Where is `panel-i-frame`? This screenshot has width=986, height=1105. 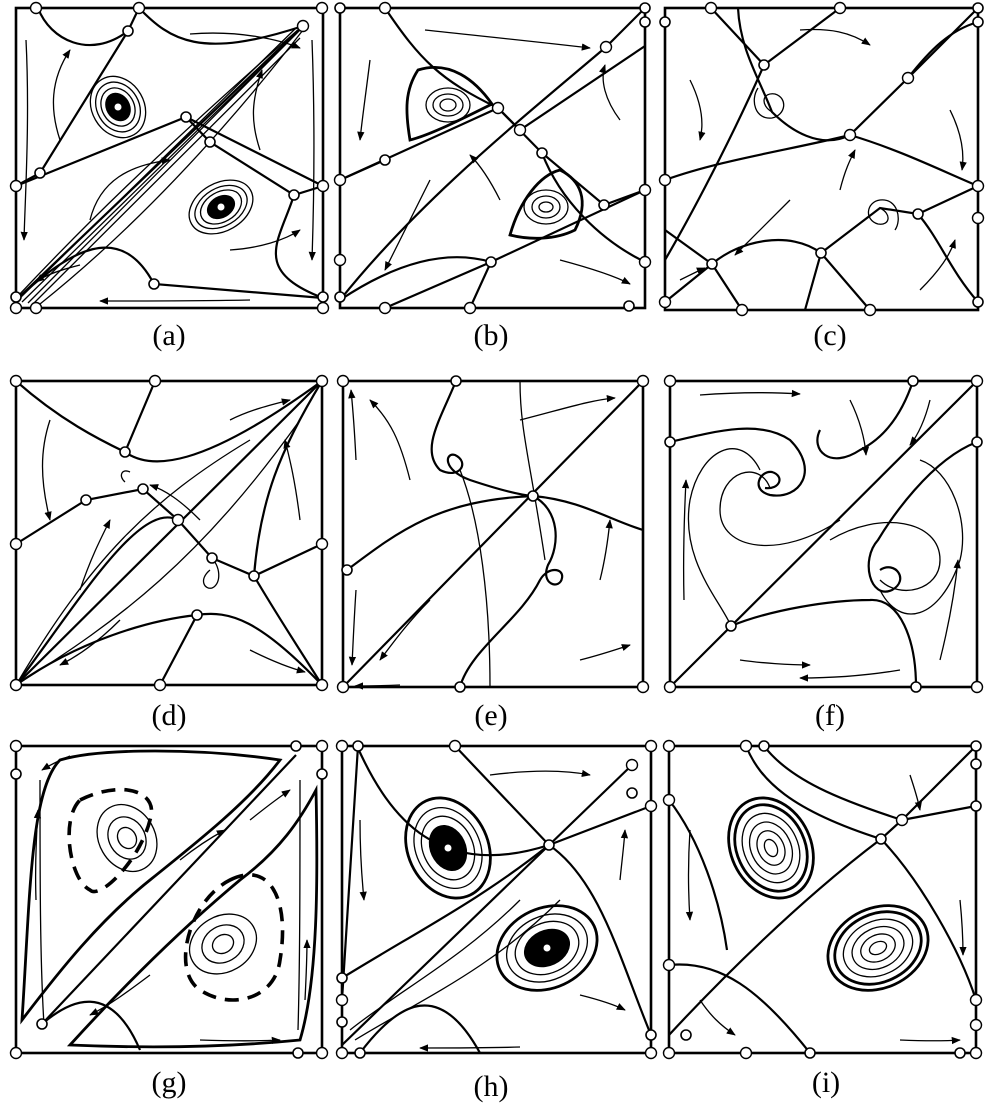
panel-i-frame is located at coordinates (822, 899).